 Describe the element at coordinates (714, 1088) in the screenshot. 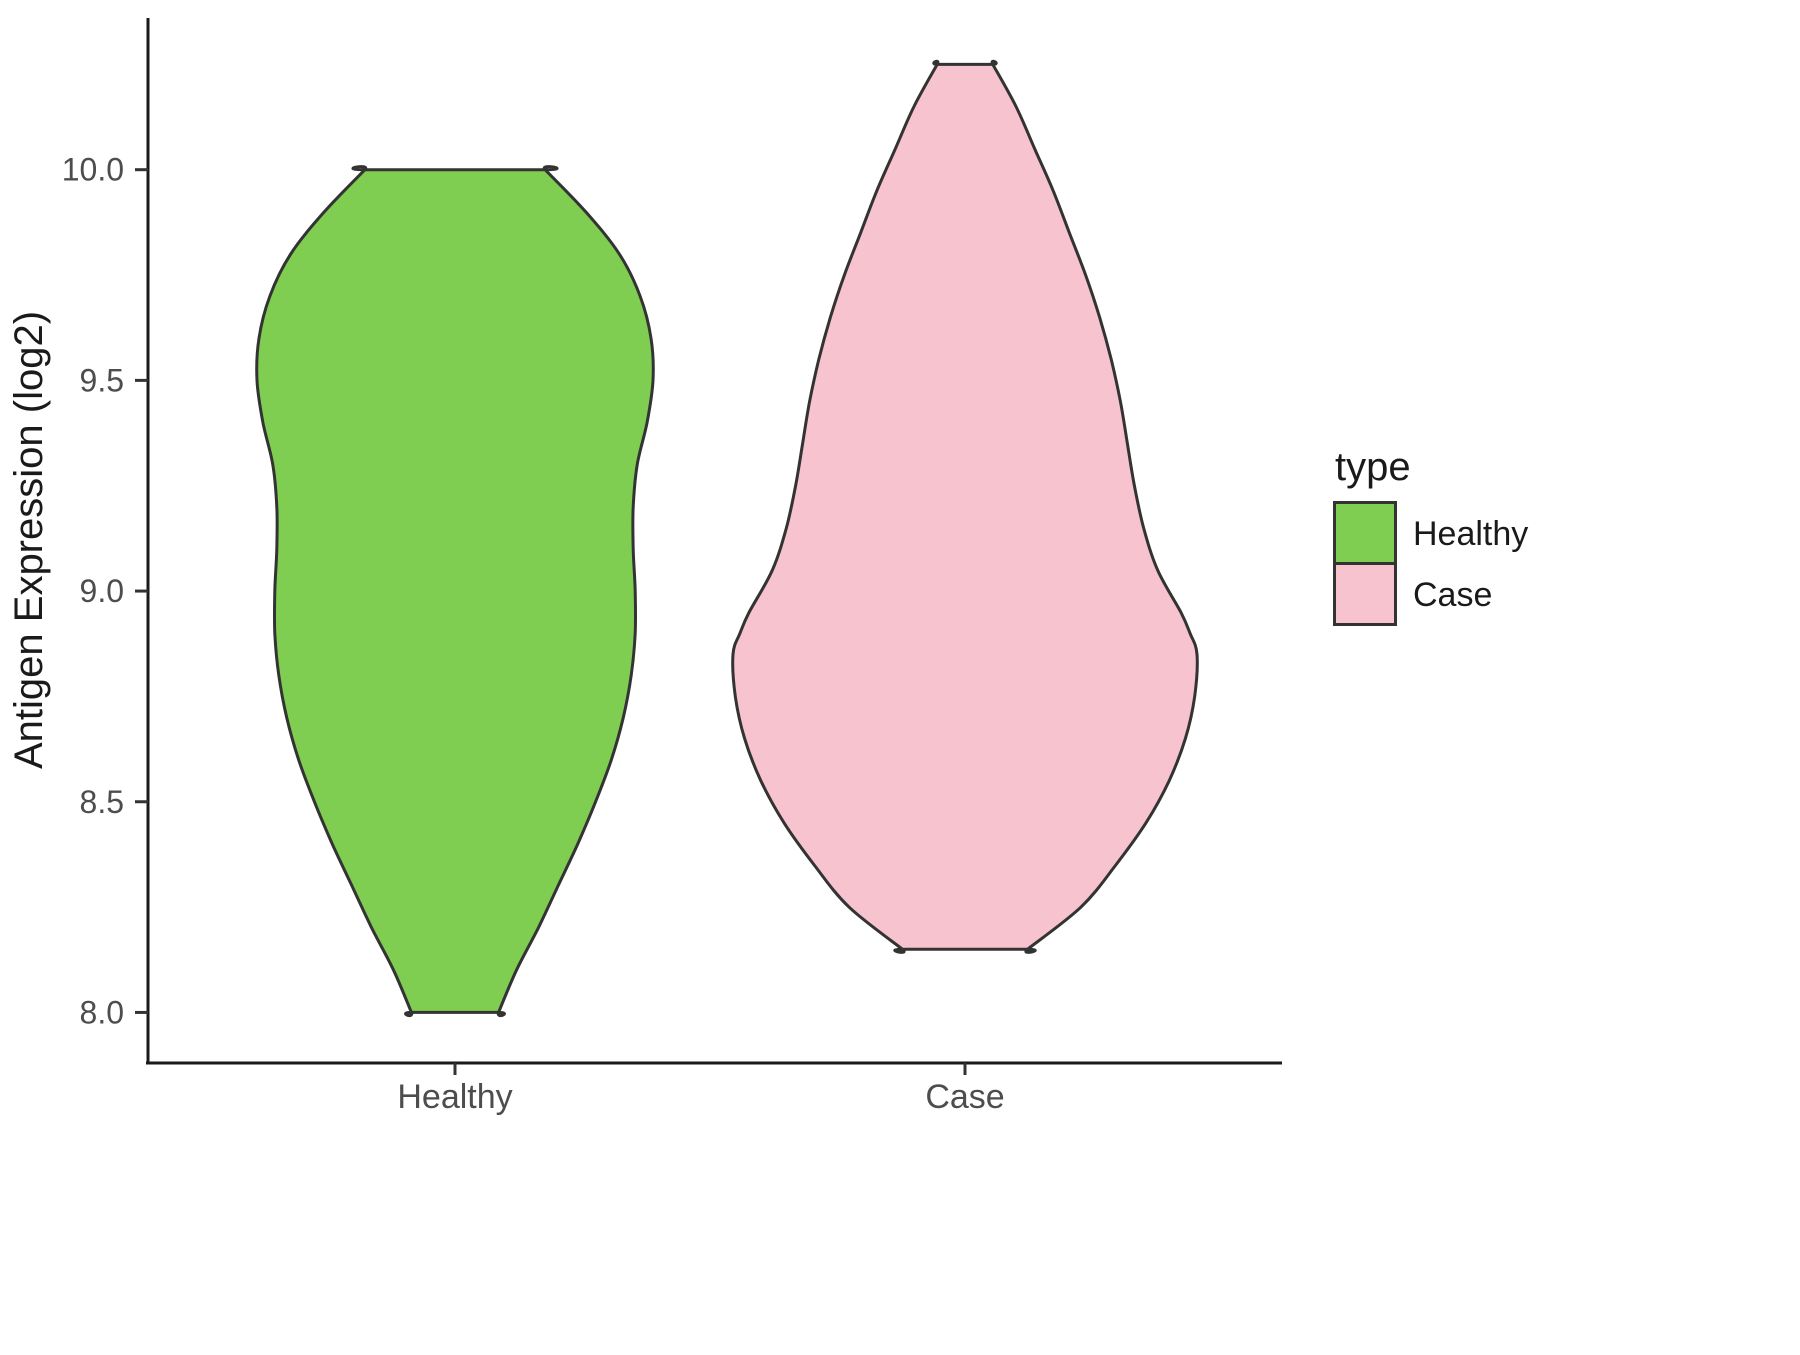

I see `x-axis: Healthy Case` at that location.